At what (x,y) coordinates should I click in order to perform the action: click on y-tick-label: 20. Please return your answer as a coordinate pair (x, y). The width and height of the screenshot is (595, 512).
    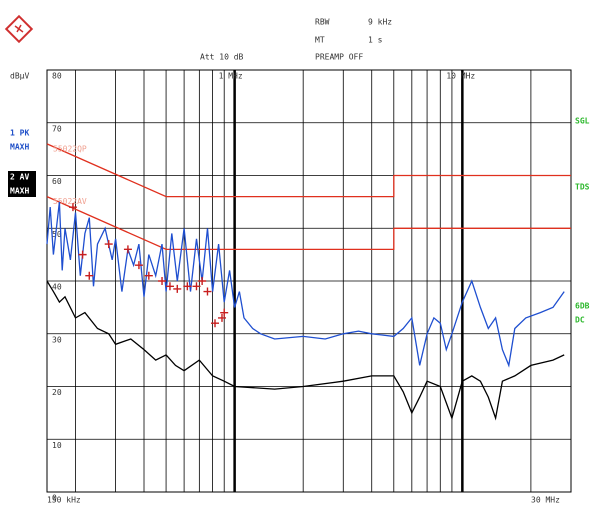
    Looking at the image, I should click on (57, 392).